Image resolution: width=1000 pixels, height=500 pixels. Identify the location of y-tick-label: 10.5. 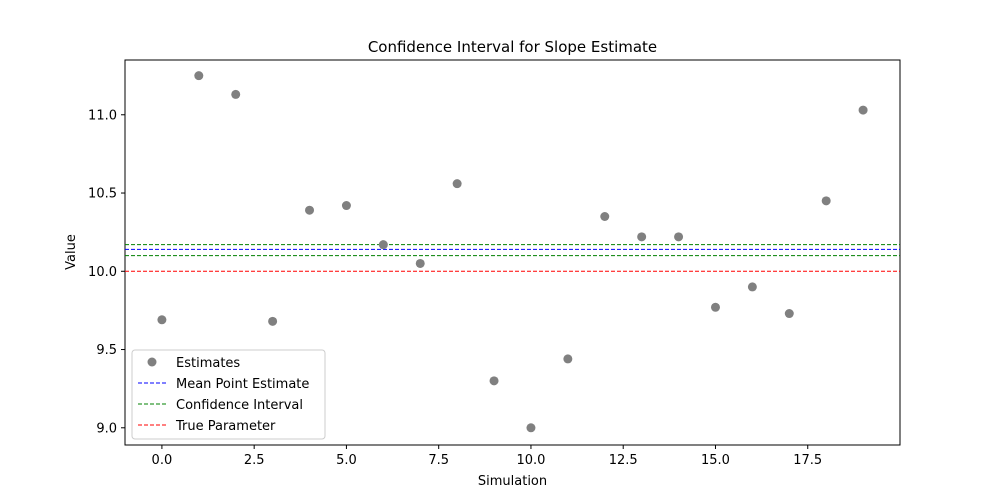
(102, 194).